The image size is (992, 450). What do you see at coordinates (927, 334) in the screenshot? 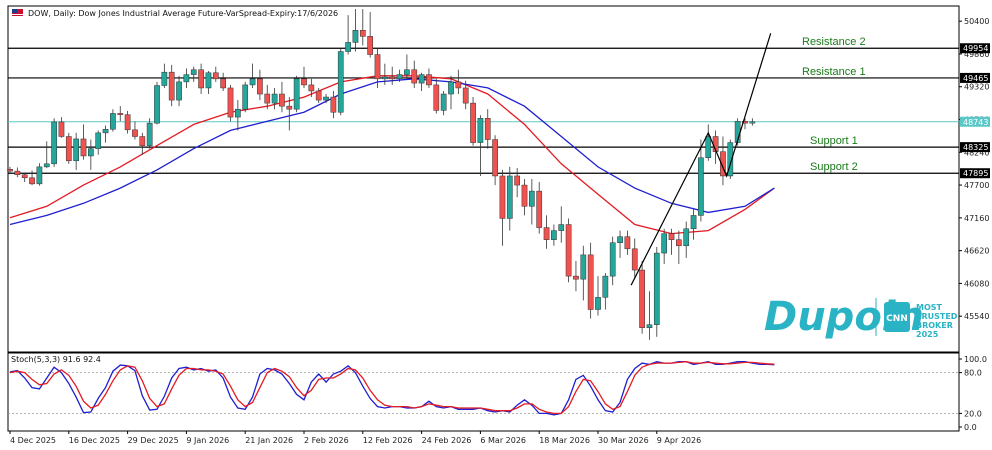
I see `badge-line-4: 2025` at bounding box center [927, 334].